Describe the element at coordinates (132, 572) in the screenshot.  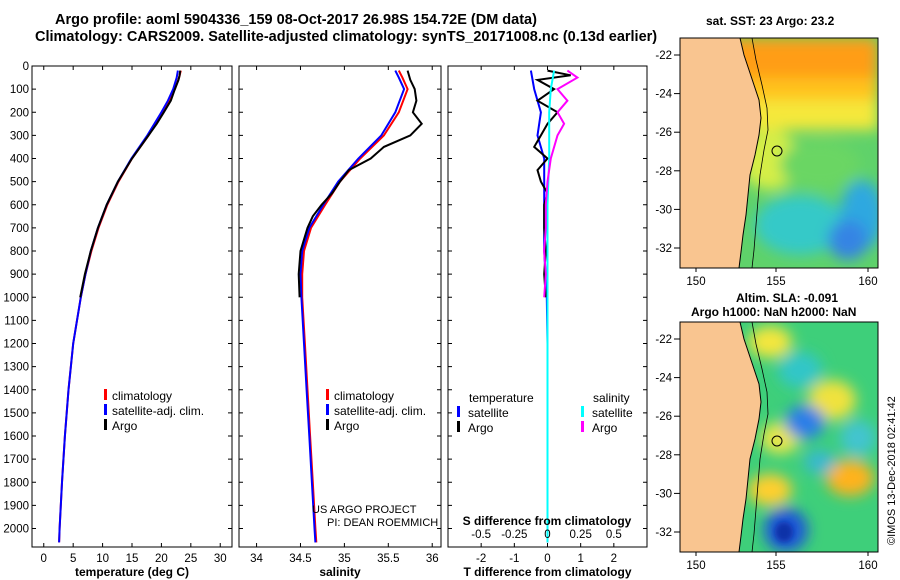
I see `x-axis-label: temperature (deg C)` at that location.